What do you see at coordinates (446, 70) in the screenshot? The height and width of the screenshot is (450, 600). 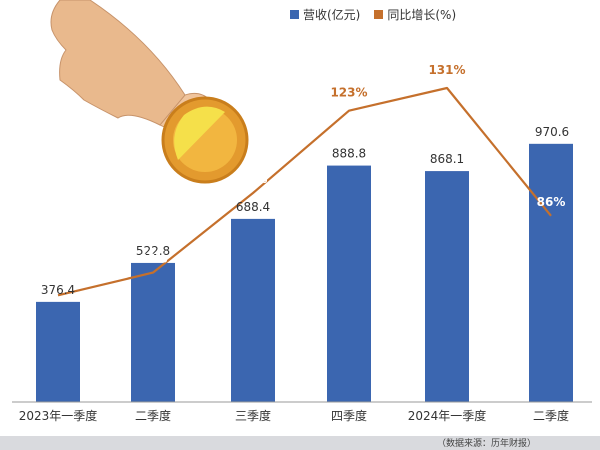 I see `growth-value-label: 131%` at bounding box center [446, 70].